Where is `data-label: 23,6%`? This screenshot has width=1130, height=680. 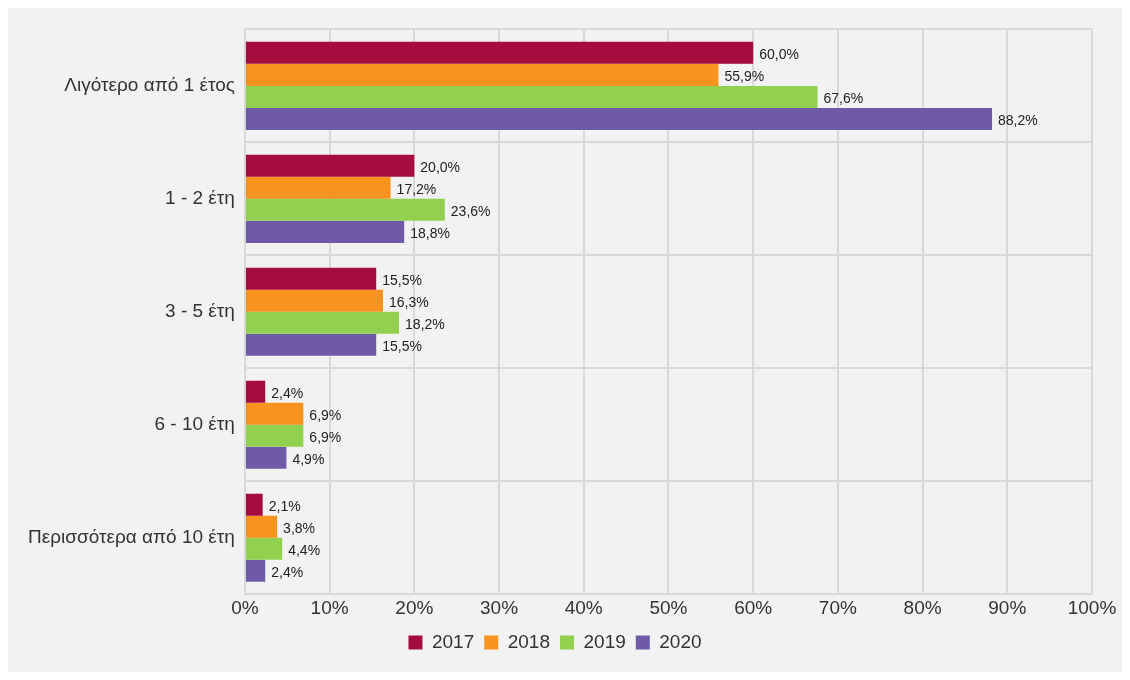
data-label: 23,6% is located at coordinates (470, 210).